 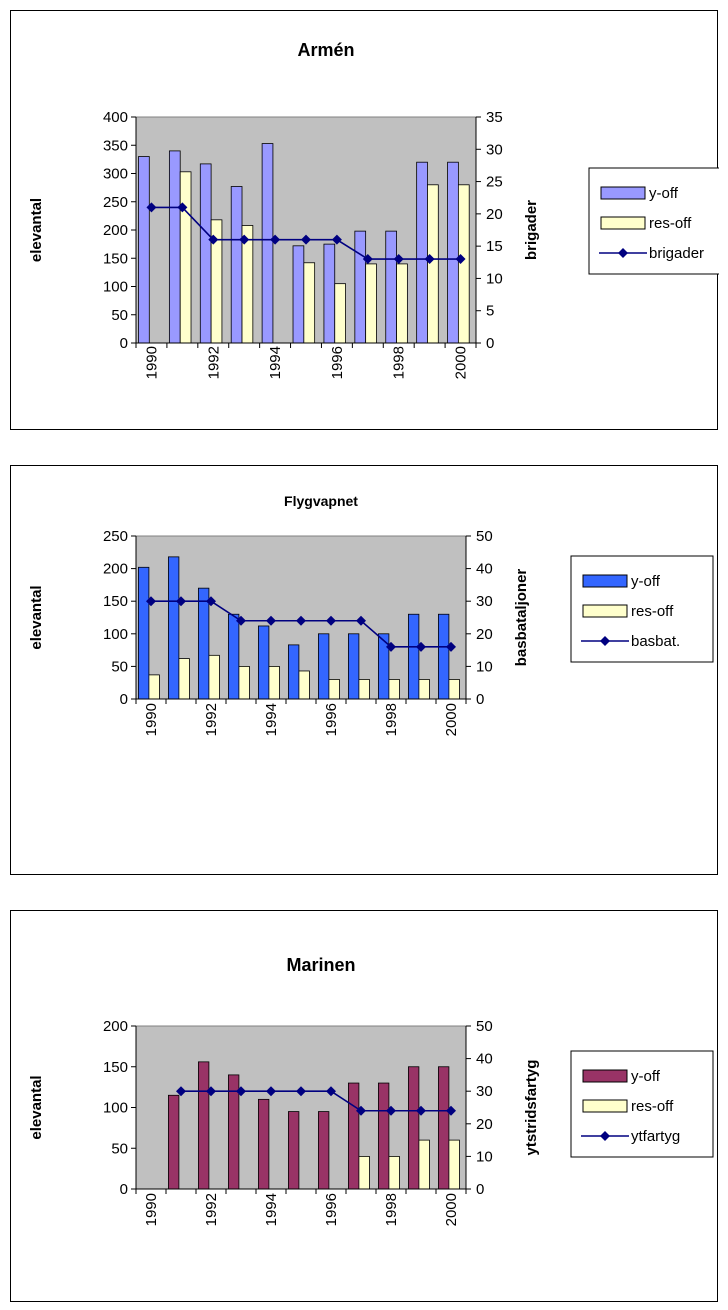 What do you see at coordinates (443, 1128) in the screenshot?
I see `chart-2-bar-yoff-2000` at bounding box center [443, 1128].